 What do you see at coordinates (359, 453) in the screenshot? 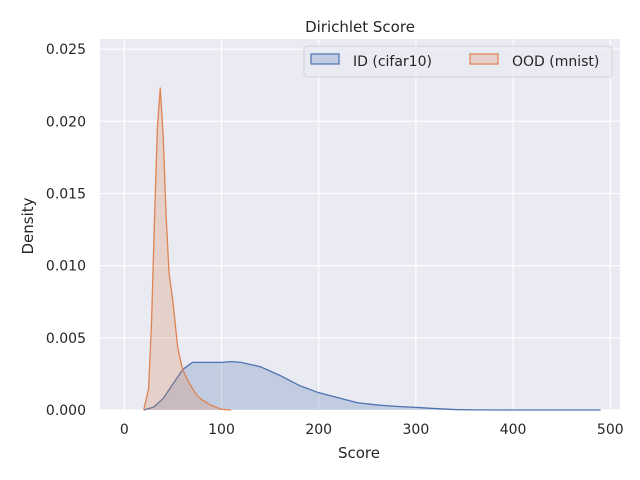
I see `x-axis-label: Score` at bounding box center [359, 453].